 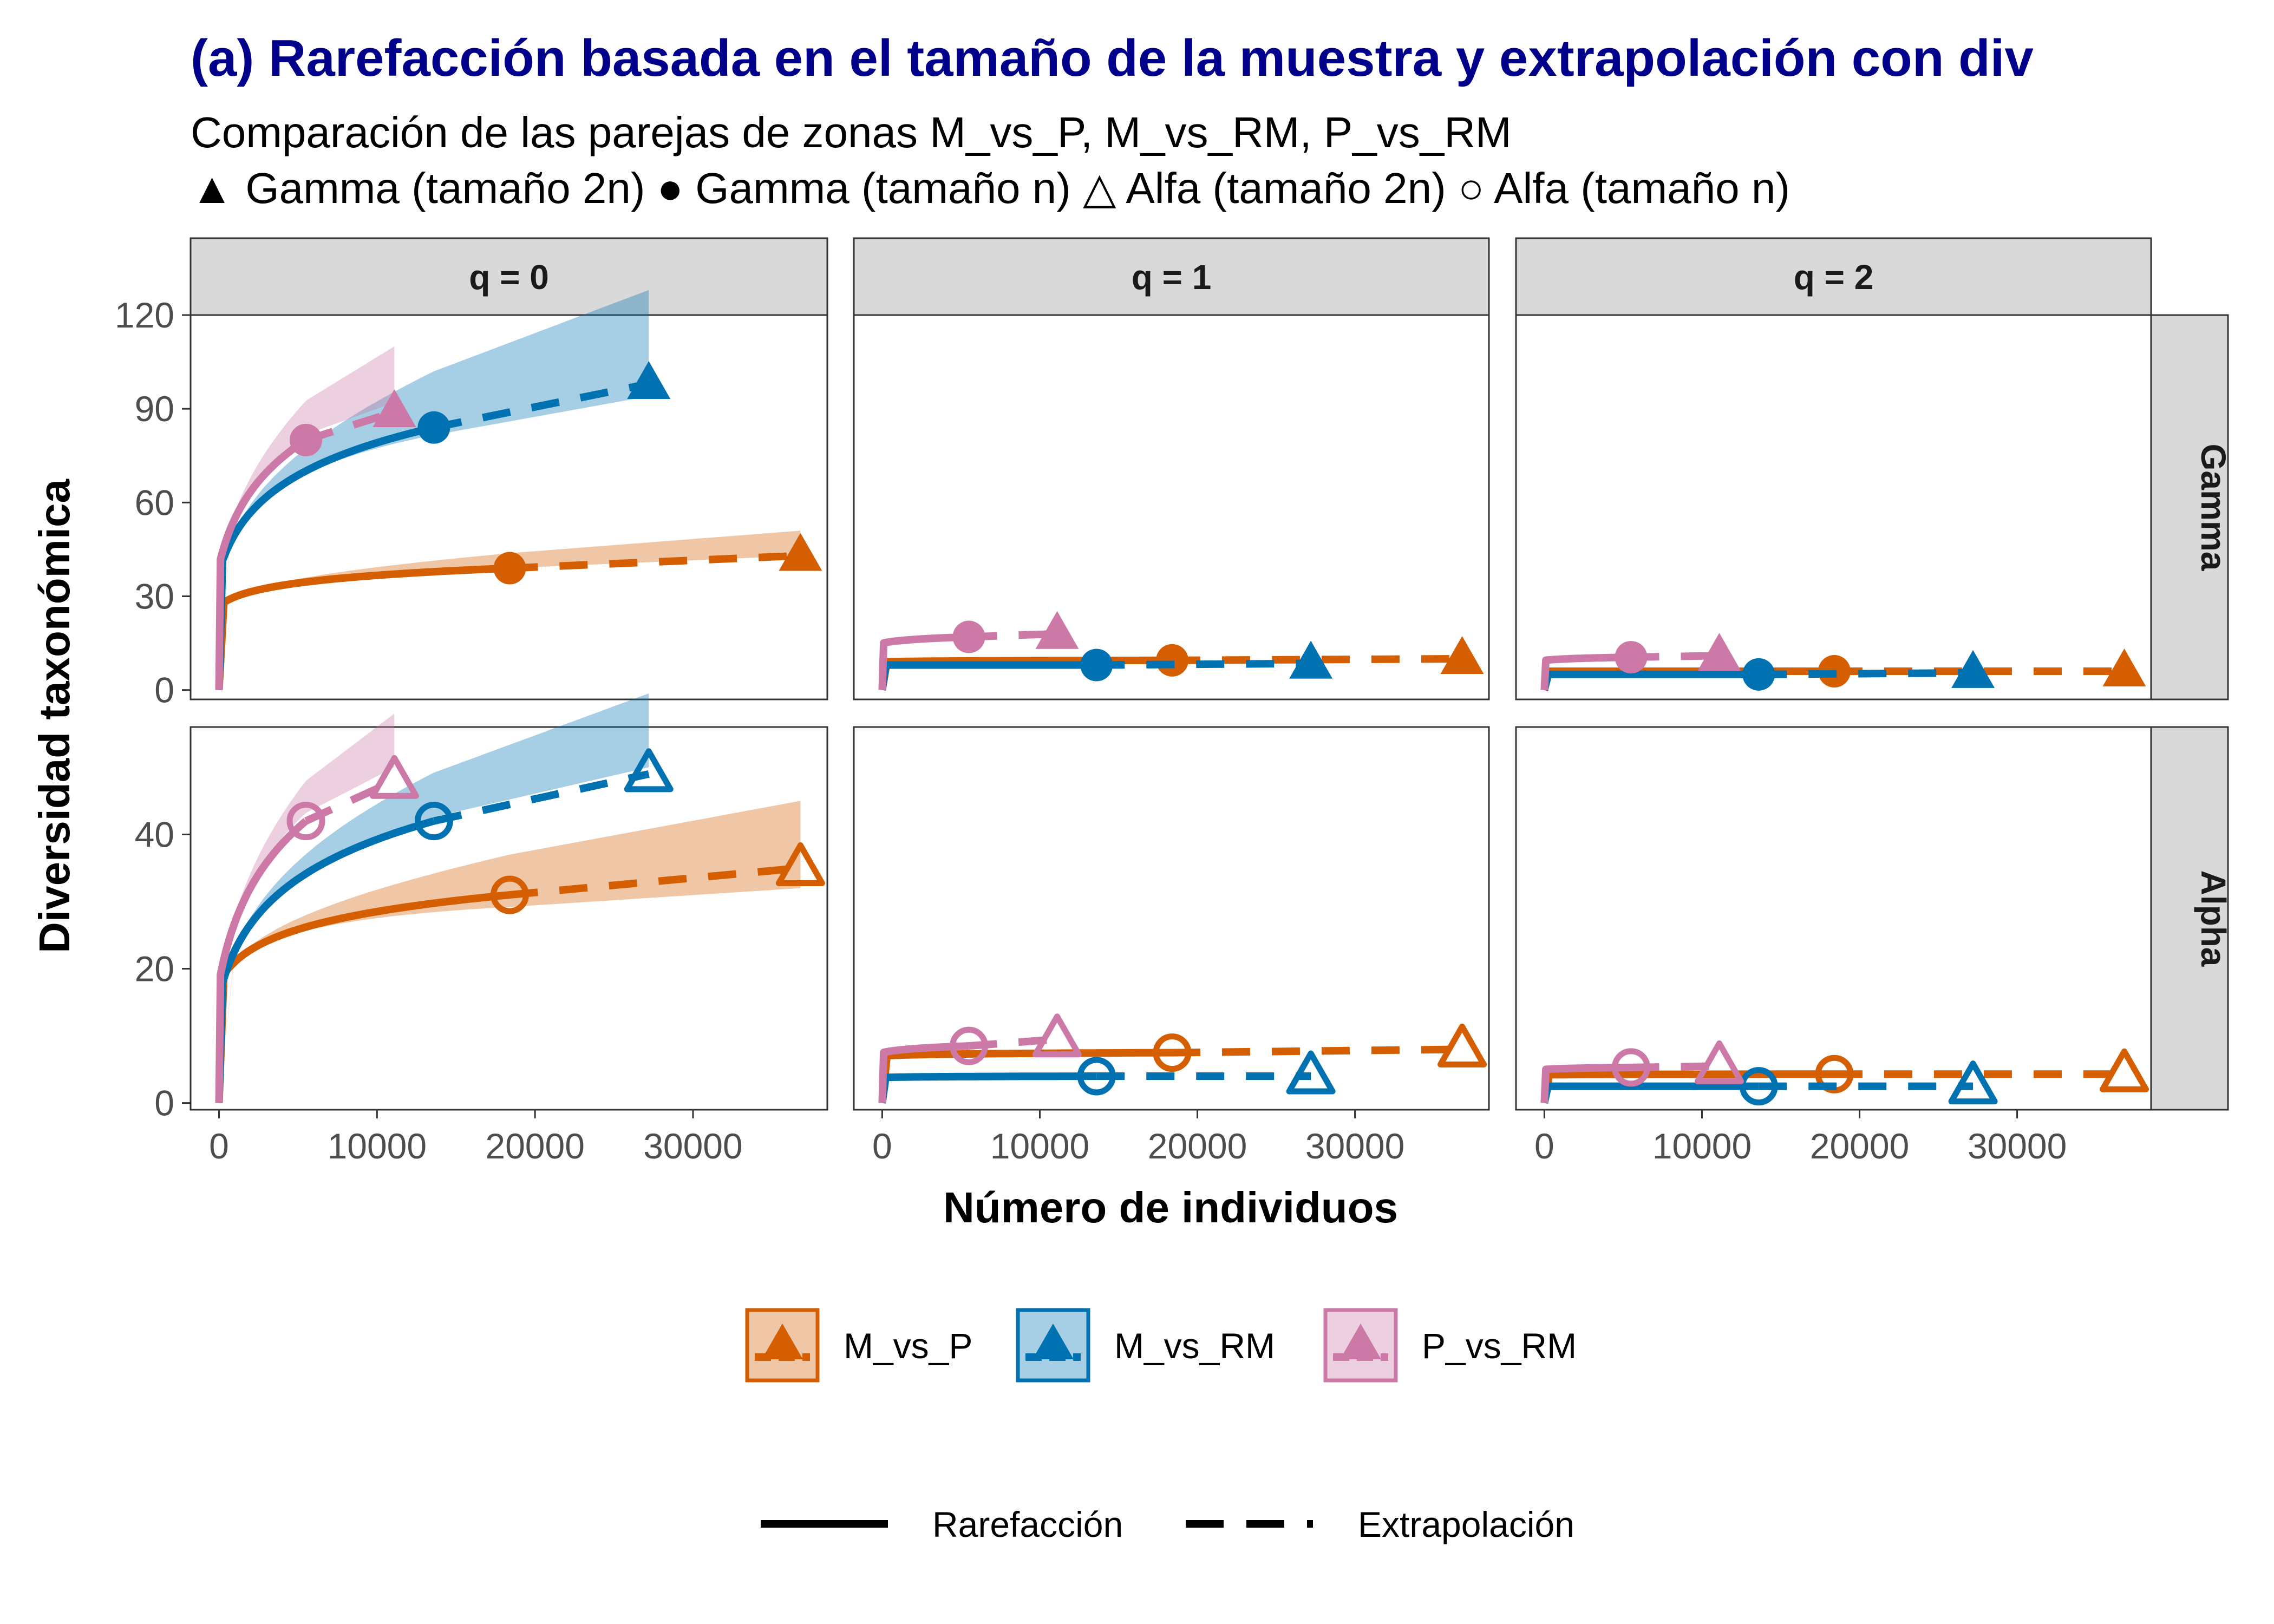 What do you see at coordinates (1171, 1208) in the screenshot?
I see `x-axis-title: Número de individuos` at bounding box center [1171, 1208].